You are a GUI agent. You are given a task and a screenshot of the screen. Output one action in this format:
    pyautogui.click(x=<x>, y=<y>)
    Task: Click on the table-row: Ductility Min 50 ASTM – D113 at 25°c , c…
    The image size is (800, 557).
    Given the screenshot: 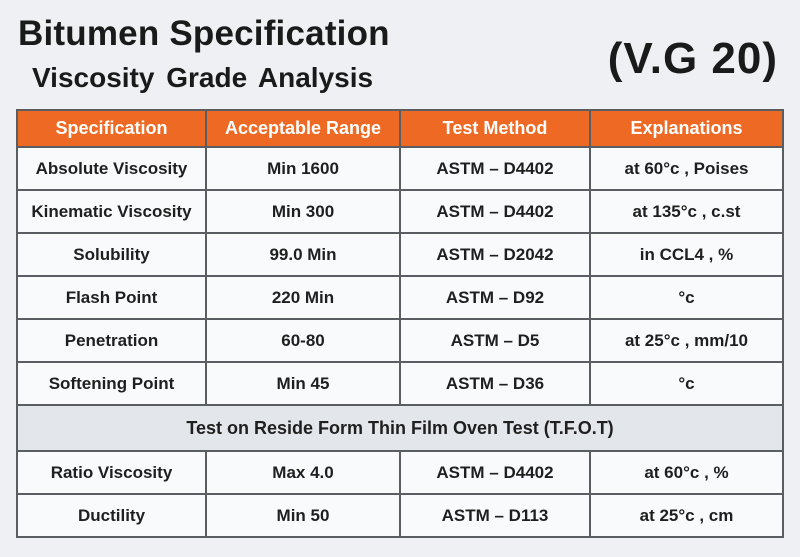 What is the action you would take?
    pyautogui.click(x=400, y=515)
    